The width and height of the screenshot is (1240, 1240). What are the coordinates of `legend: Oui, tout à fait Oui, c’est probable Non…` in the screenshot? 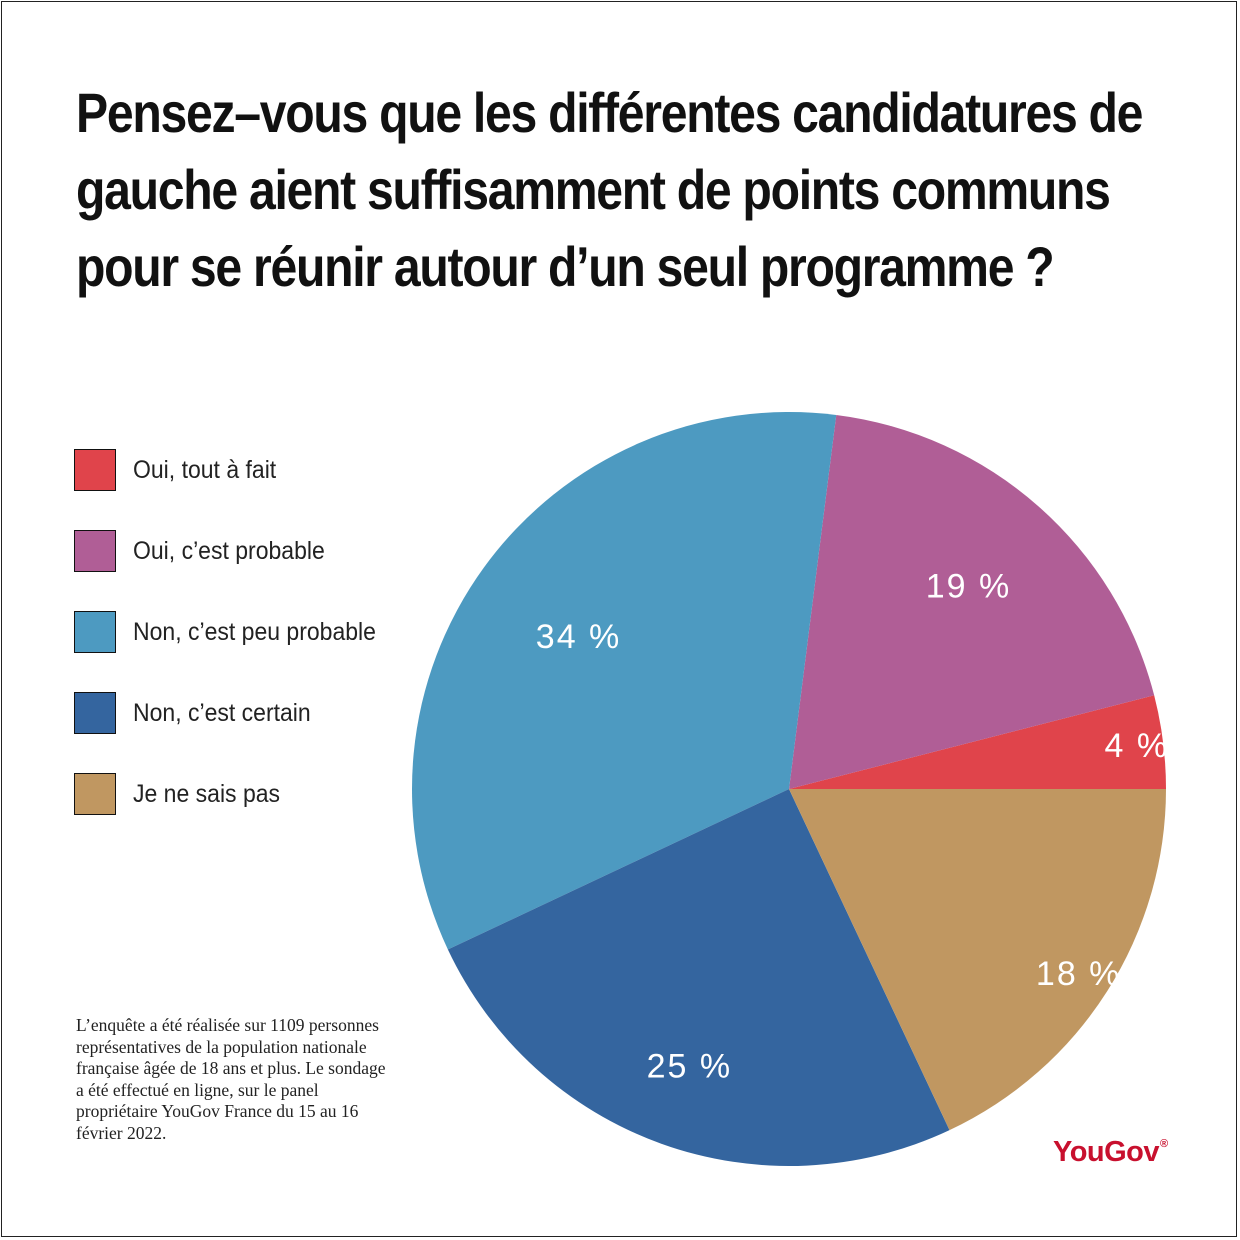 It's located at (254, 650).